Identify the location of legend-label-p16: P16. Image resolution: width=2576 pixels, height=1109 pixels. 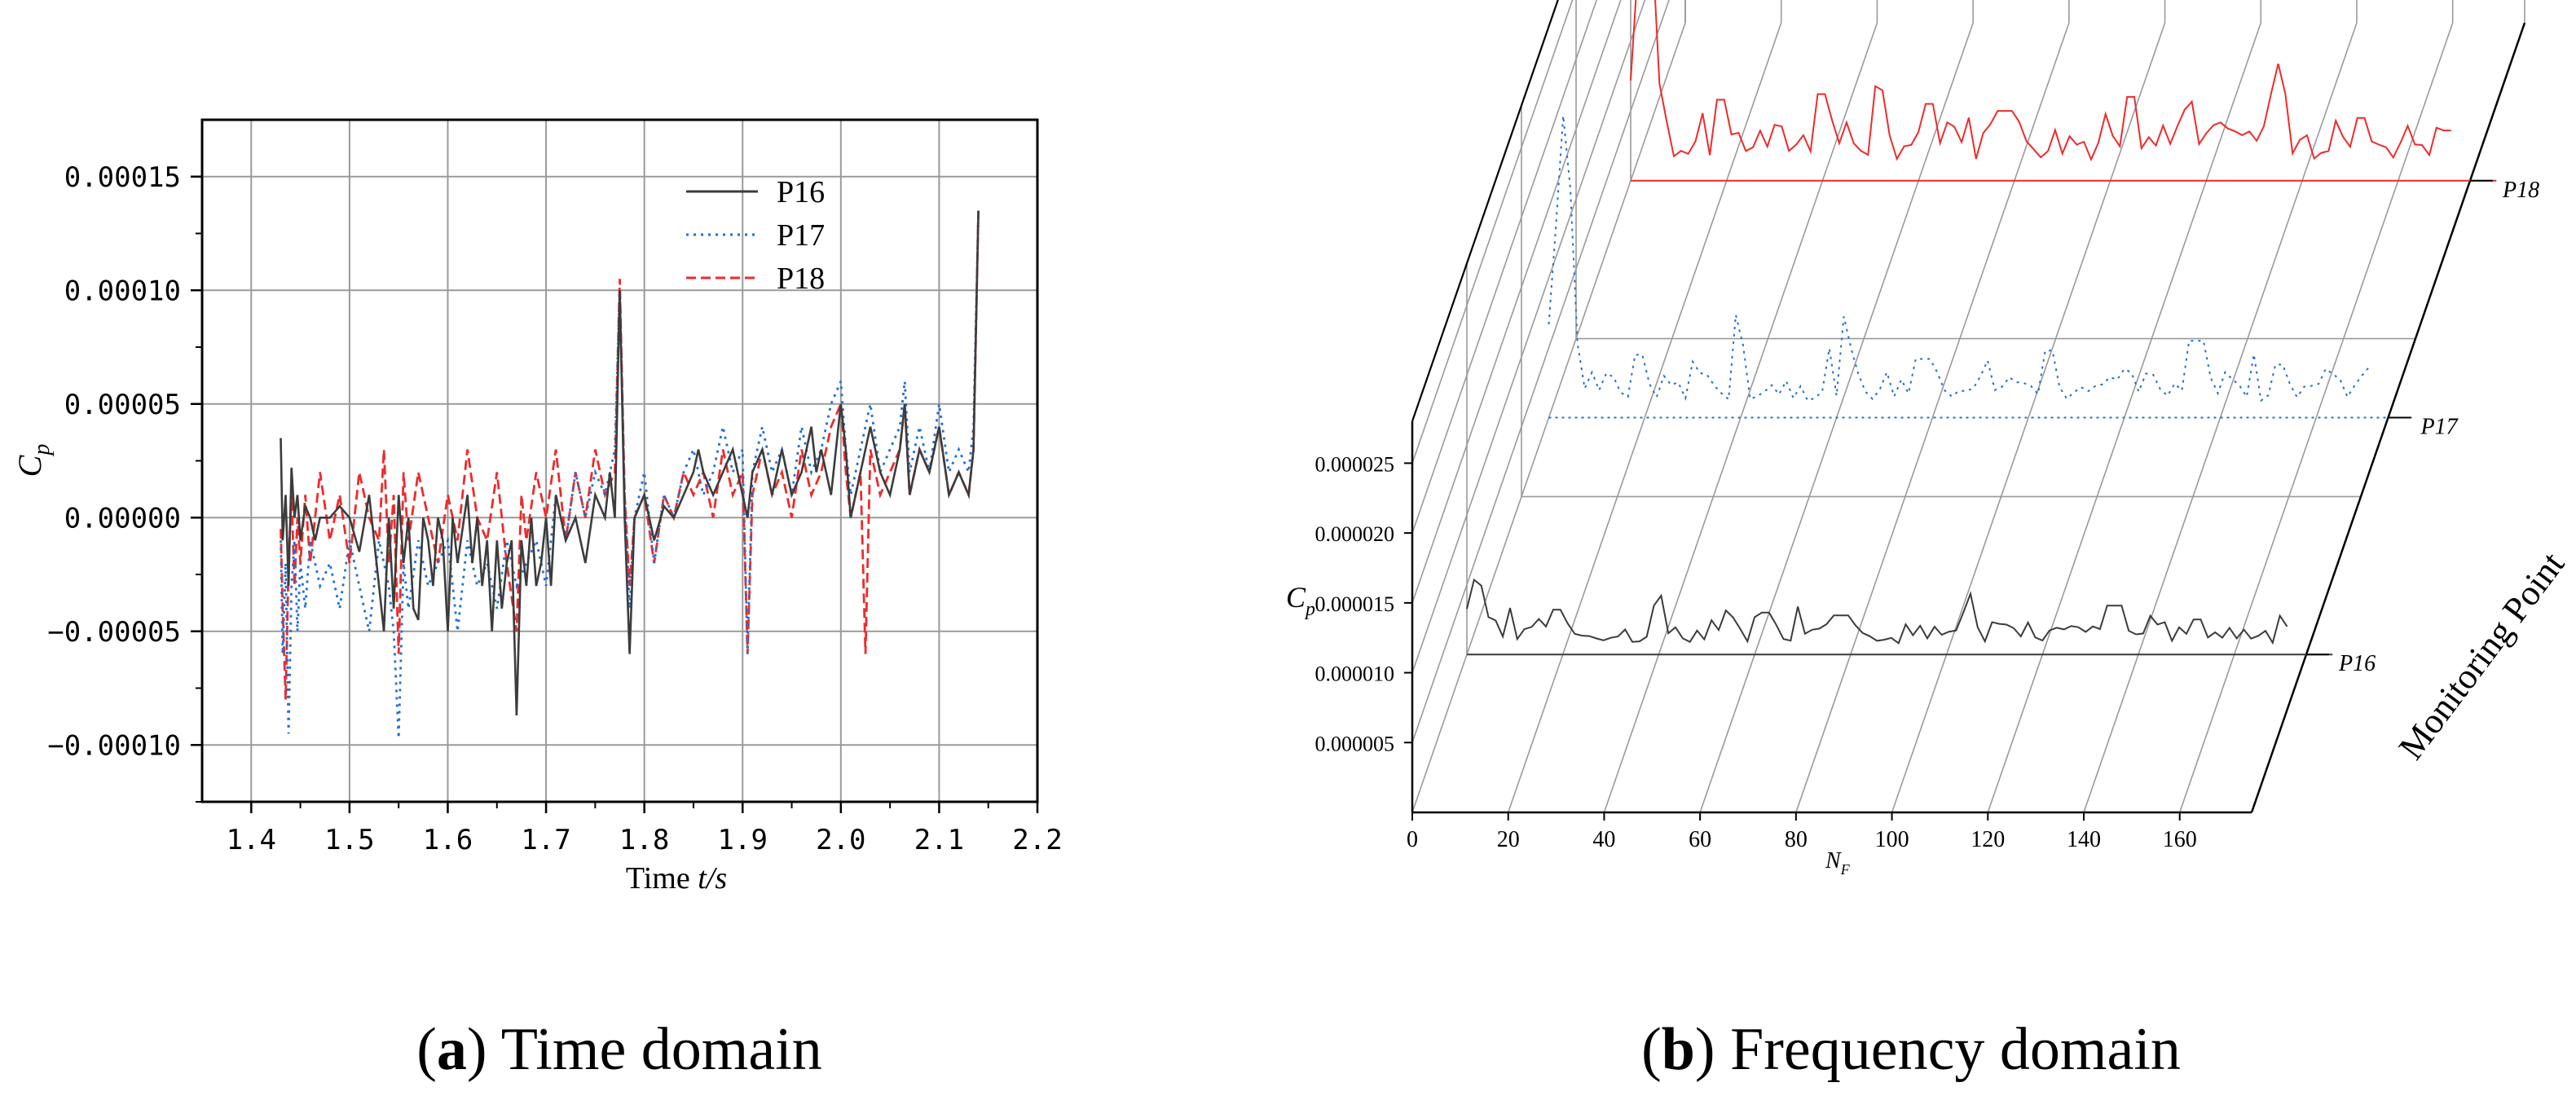
(801, 192).